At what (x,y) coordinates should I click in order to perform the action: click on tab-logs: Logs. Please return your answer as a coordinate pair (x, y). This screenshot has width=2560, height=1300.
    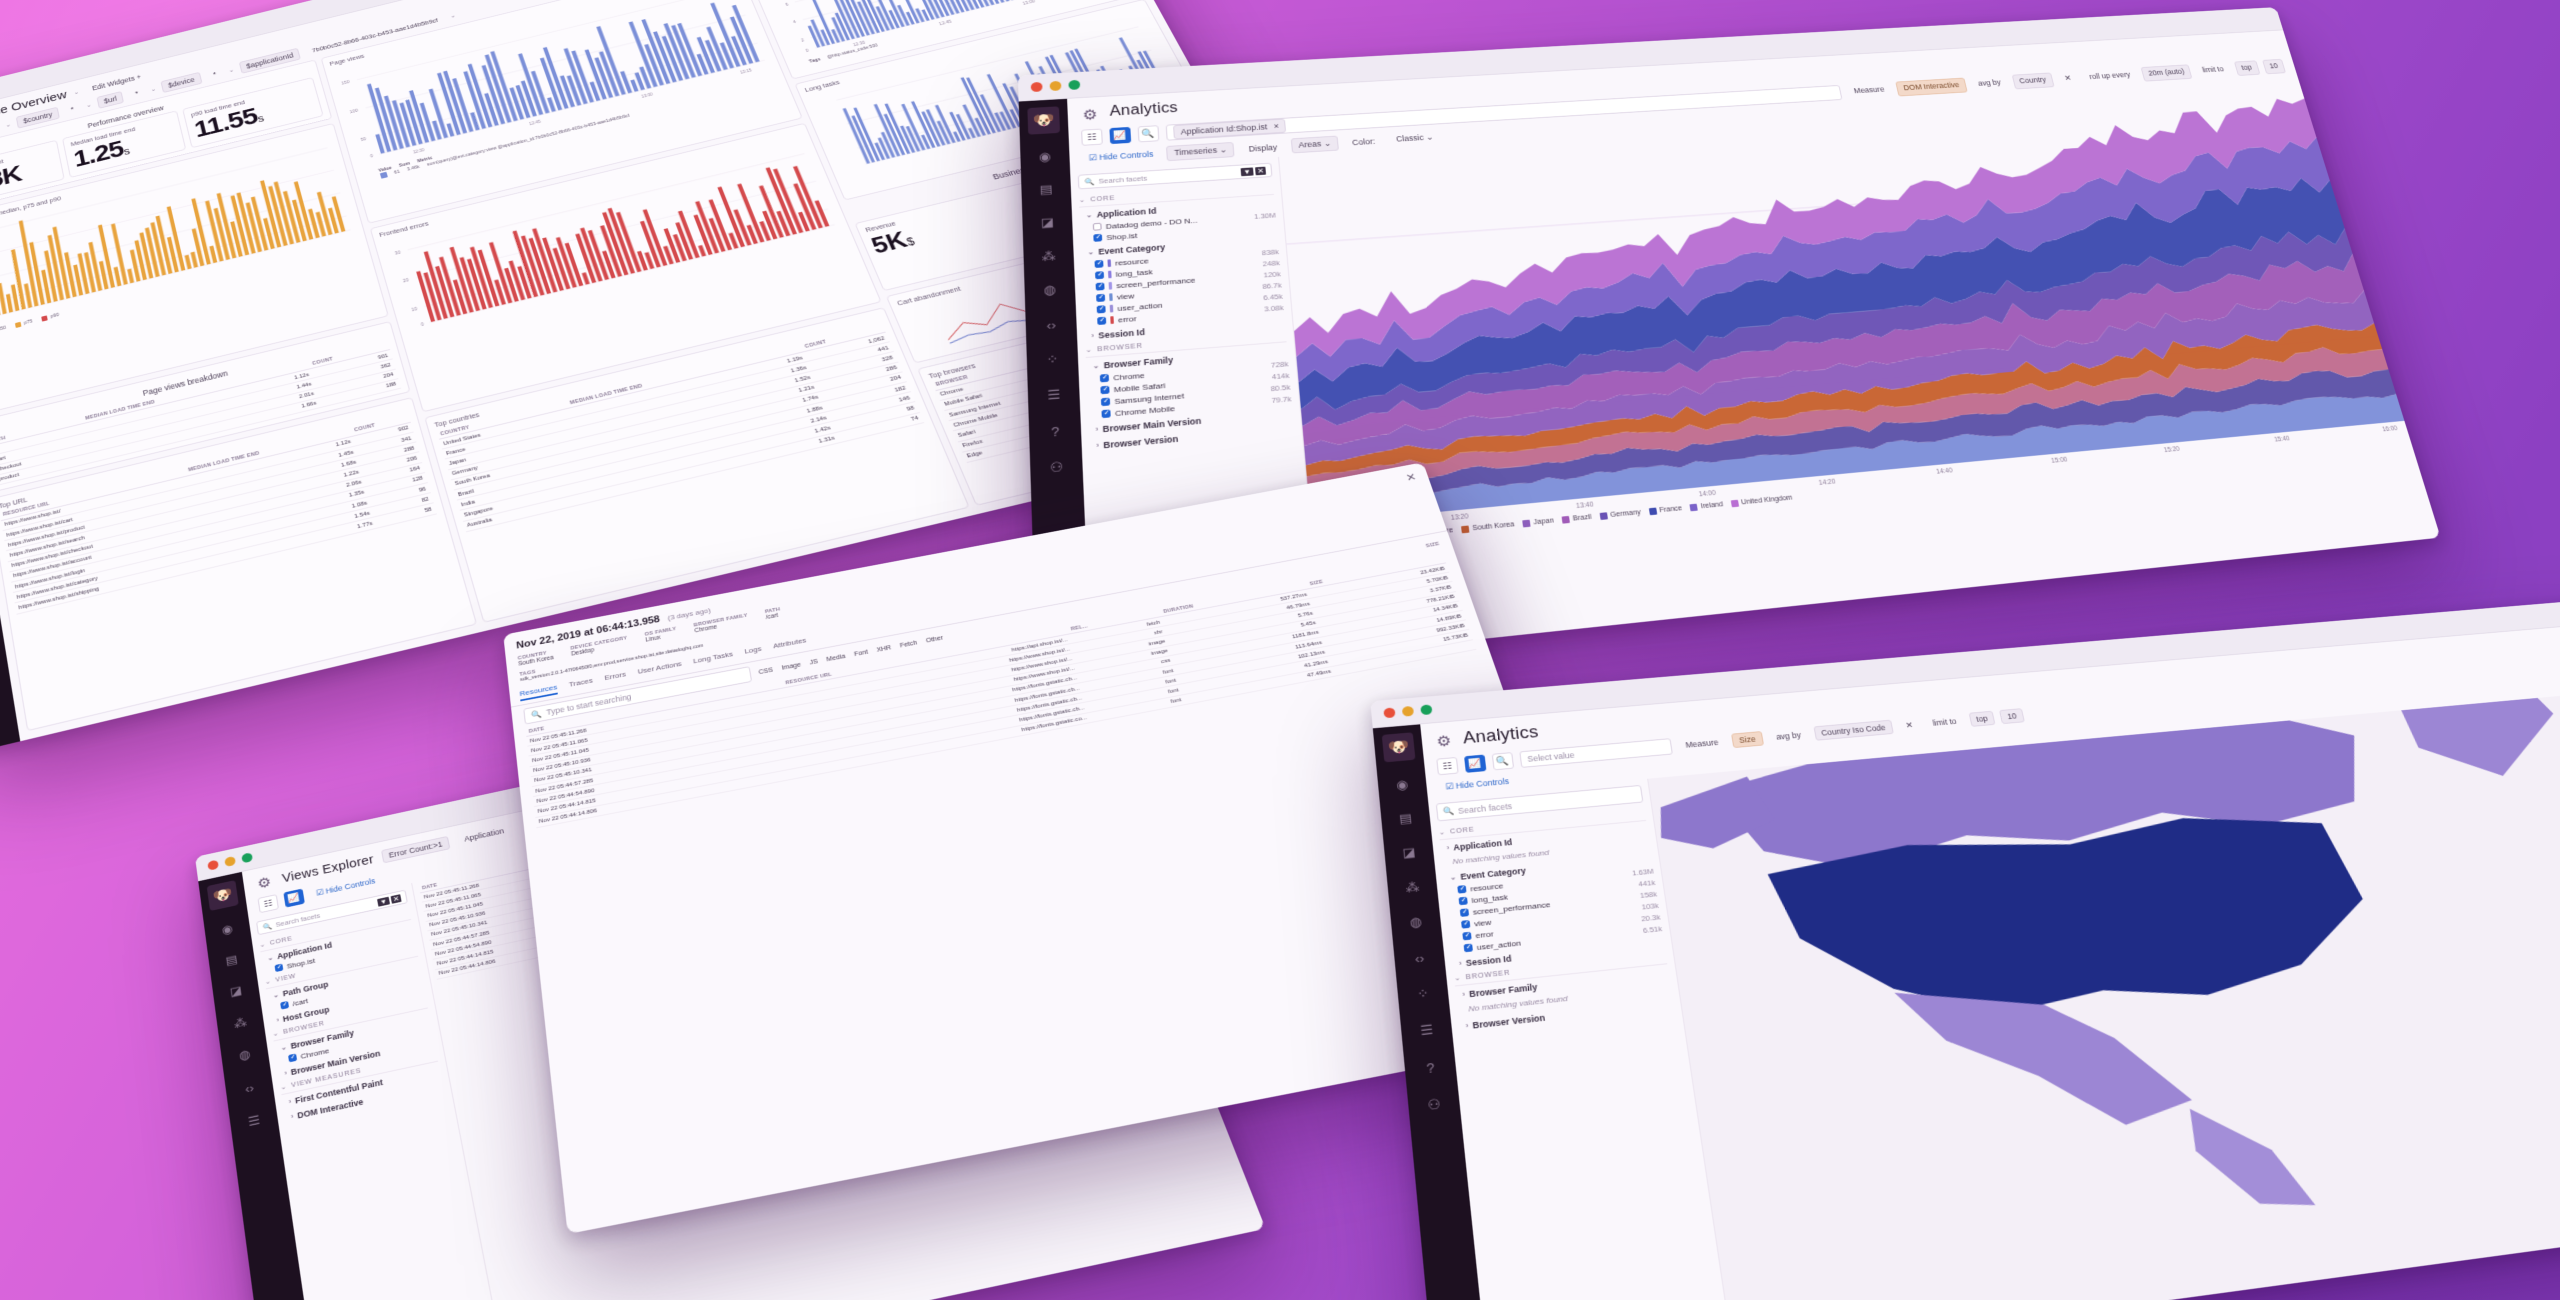
    Looking at the image, I should click on (753, 650).